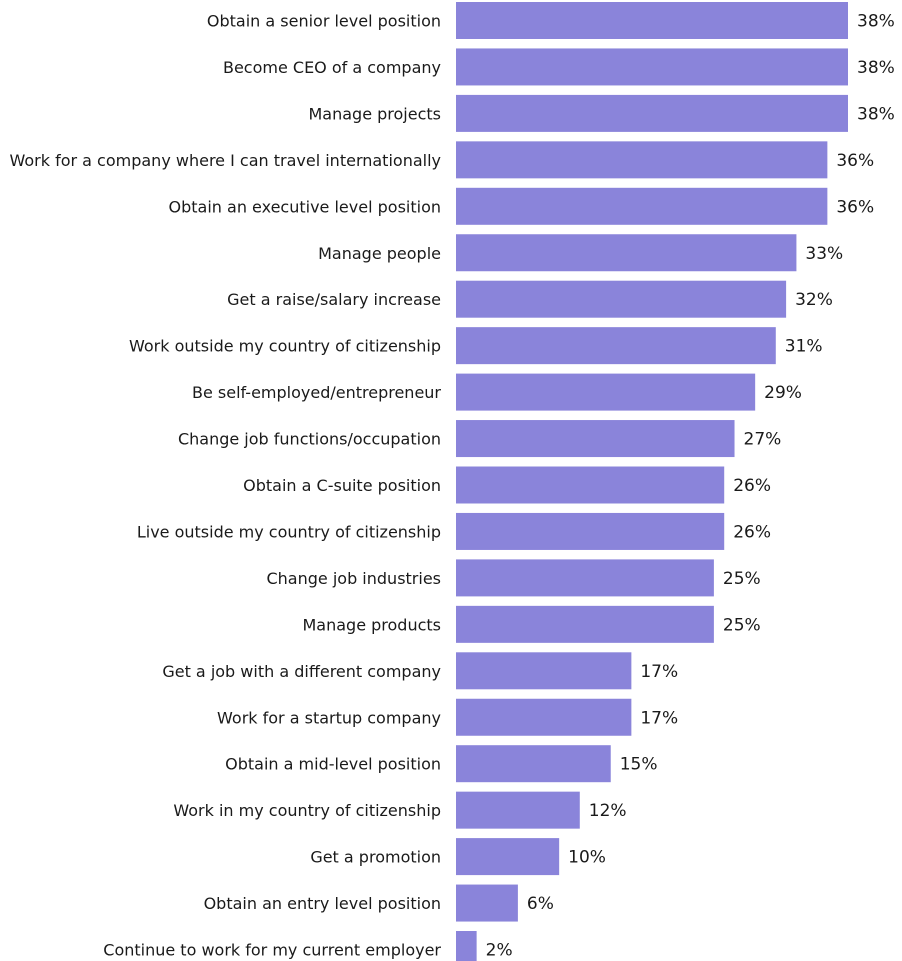  Describe the element at coordinates (324, 21) in the screenshot. I see `category-label: Obtain a senior level position` at that location.